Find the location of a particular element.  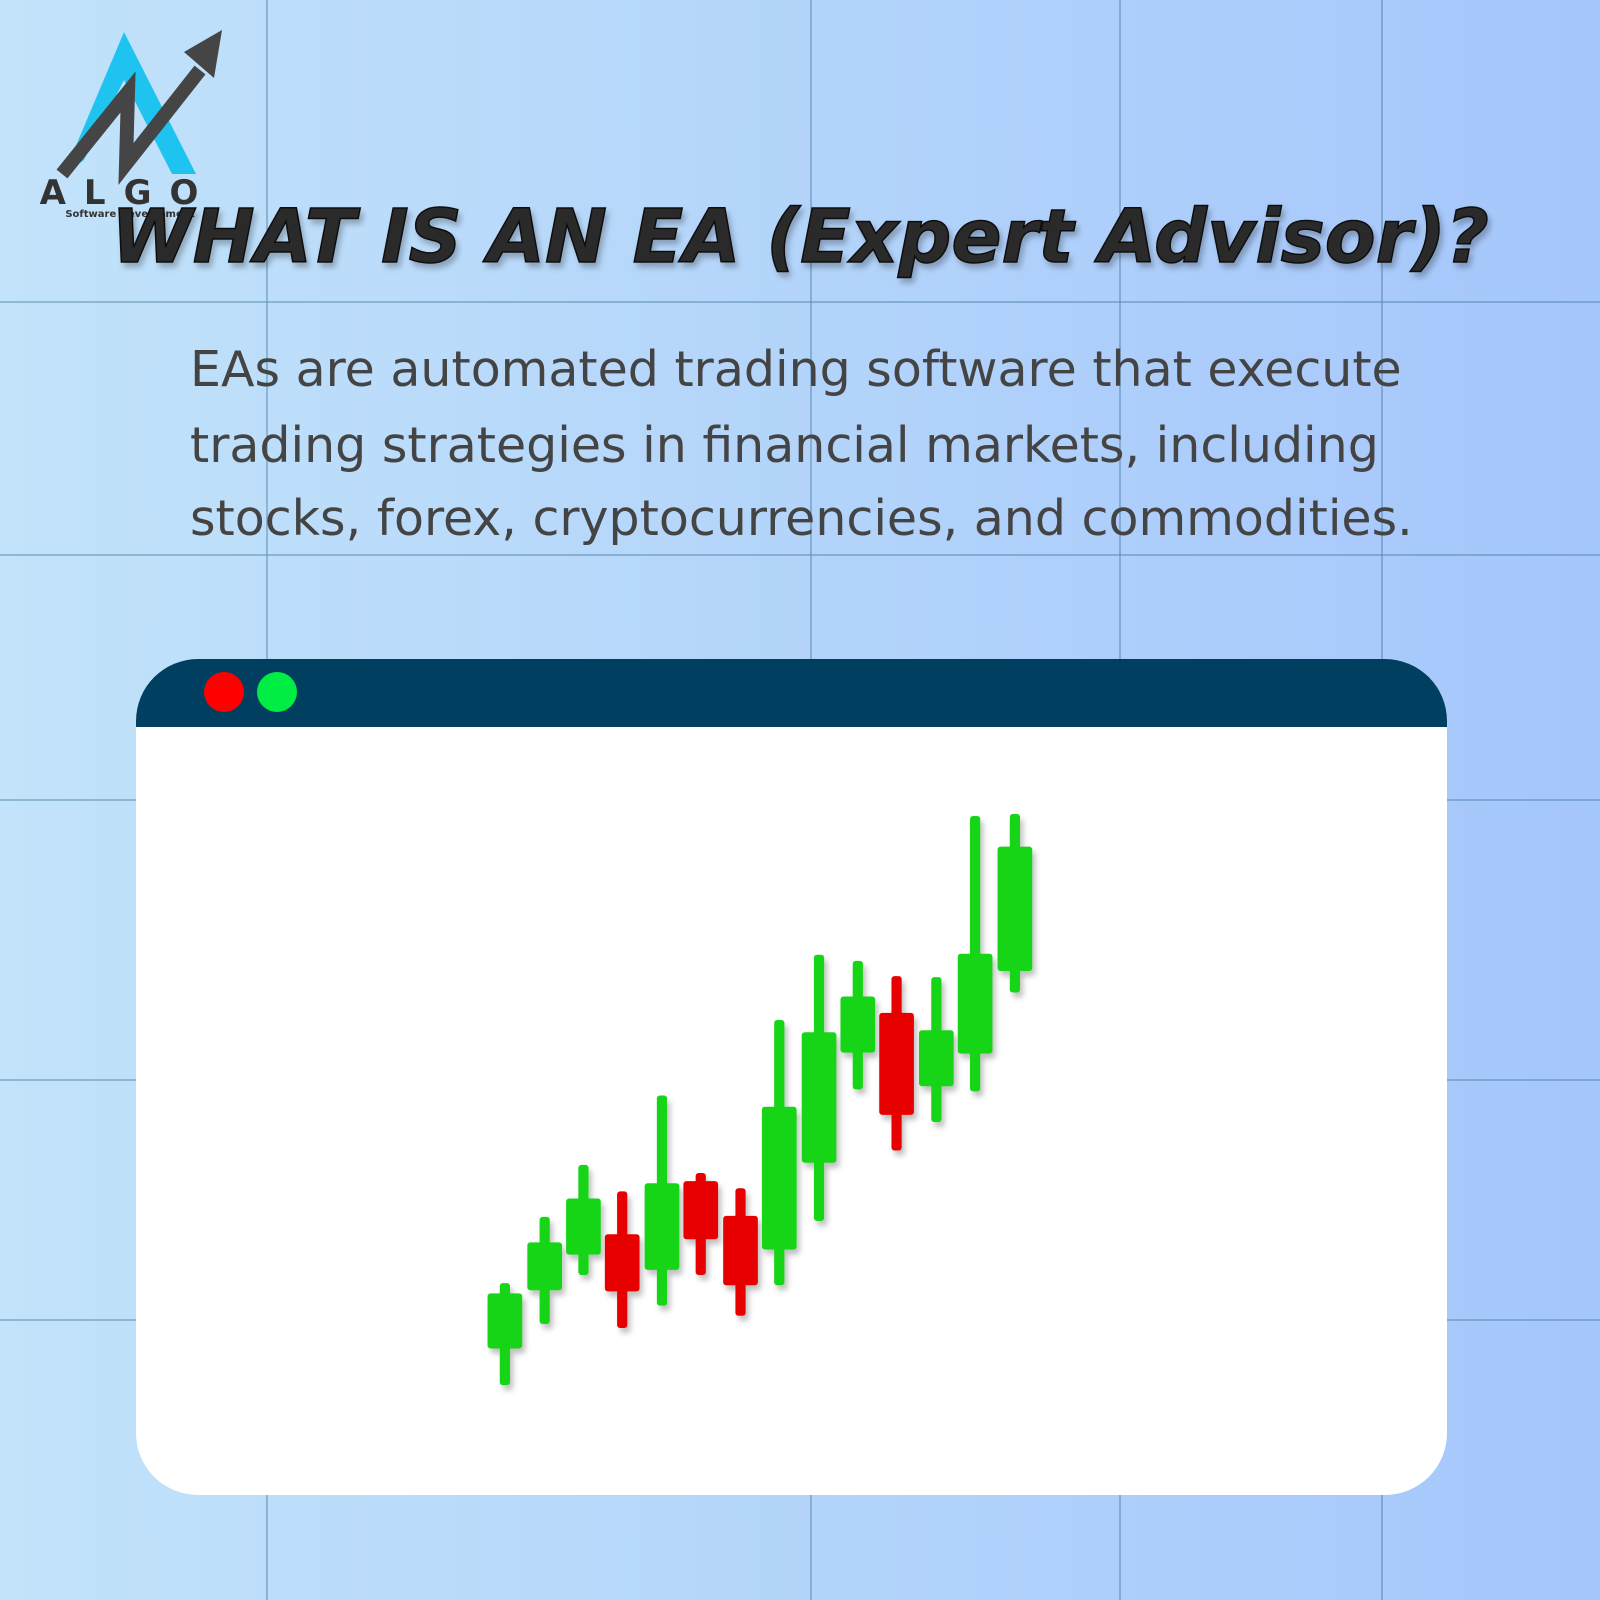

title: WHAT IS AN EA (Expert Advisor)? is located at coordinates (800, 237).